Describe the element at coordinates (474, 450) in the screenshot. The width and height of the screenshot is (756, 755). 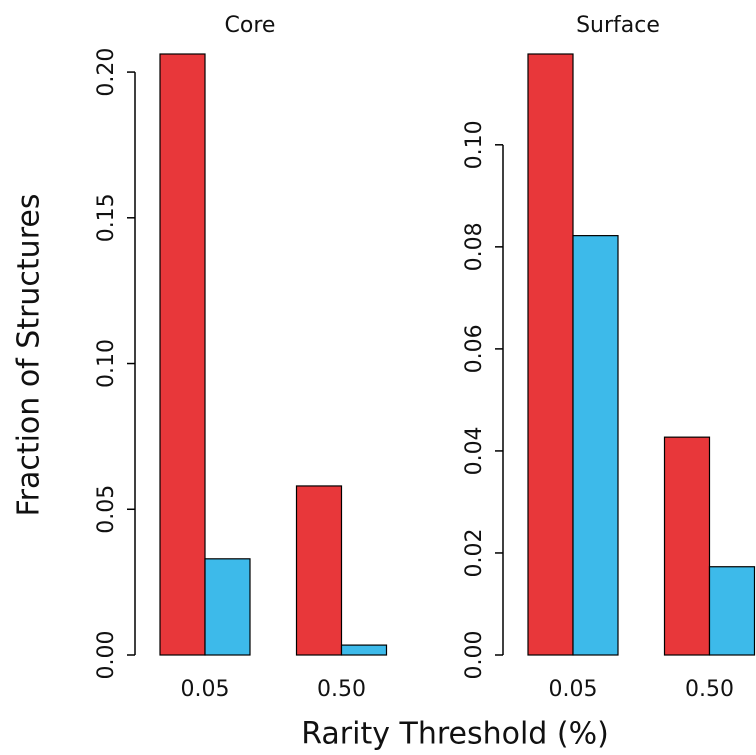
I see `y-tick-label: 0.04` at that location.